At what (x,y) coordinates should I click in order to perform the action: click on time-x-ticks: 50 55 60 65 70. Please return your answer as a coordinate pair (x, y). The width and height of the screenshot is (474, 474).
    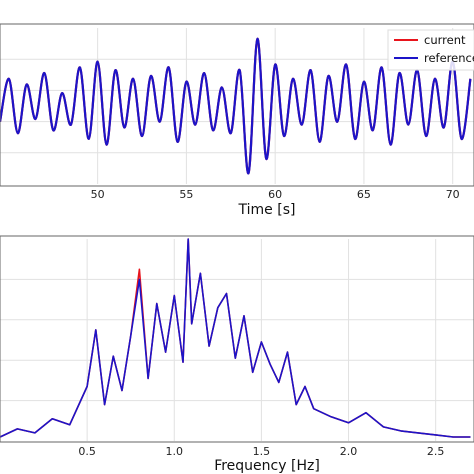
    Looking at the image, I should click on (275, 194).